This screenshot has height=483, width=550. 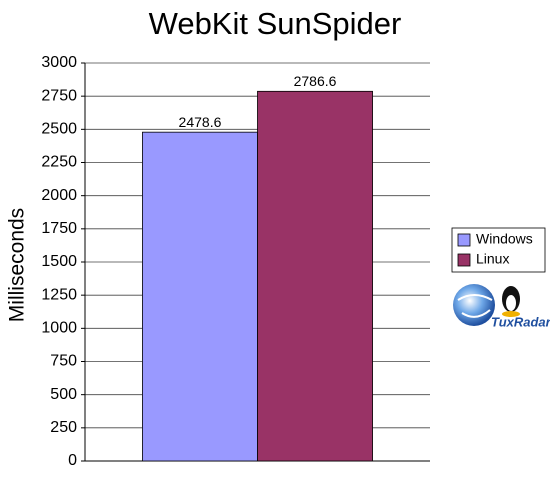 What do you see at coordinates (511, 314) in the screenshot?
I see `logo-penguin-feet` at bounding box center [511, 314].